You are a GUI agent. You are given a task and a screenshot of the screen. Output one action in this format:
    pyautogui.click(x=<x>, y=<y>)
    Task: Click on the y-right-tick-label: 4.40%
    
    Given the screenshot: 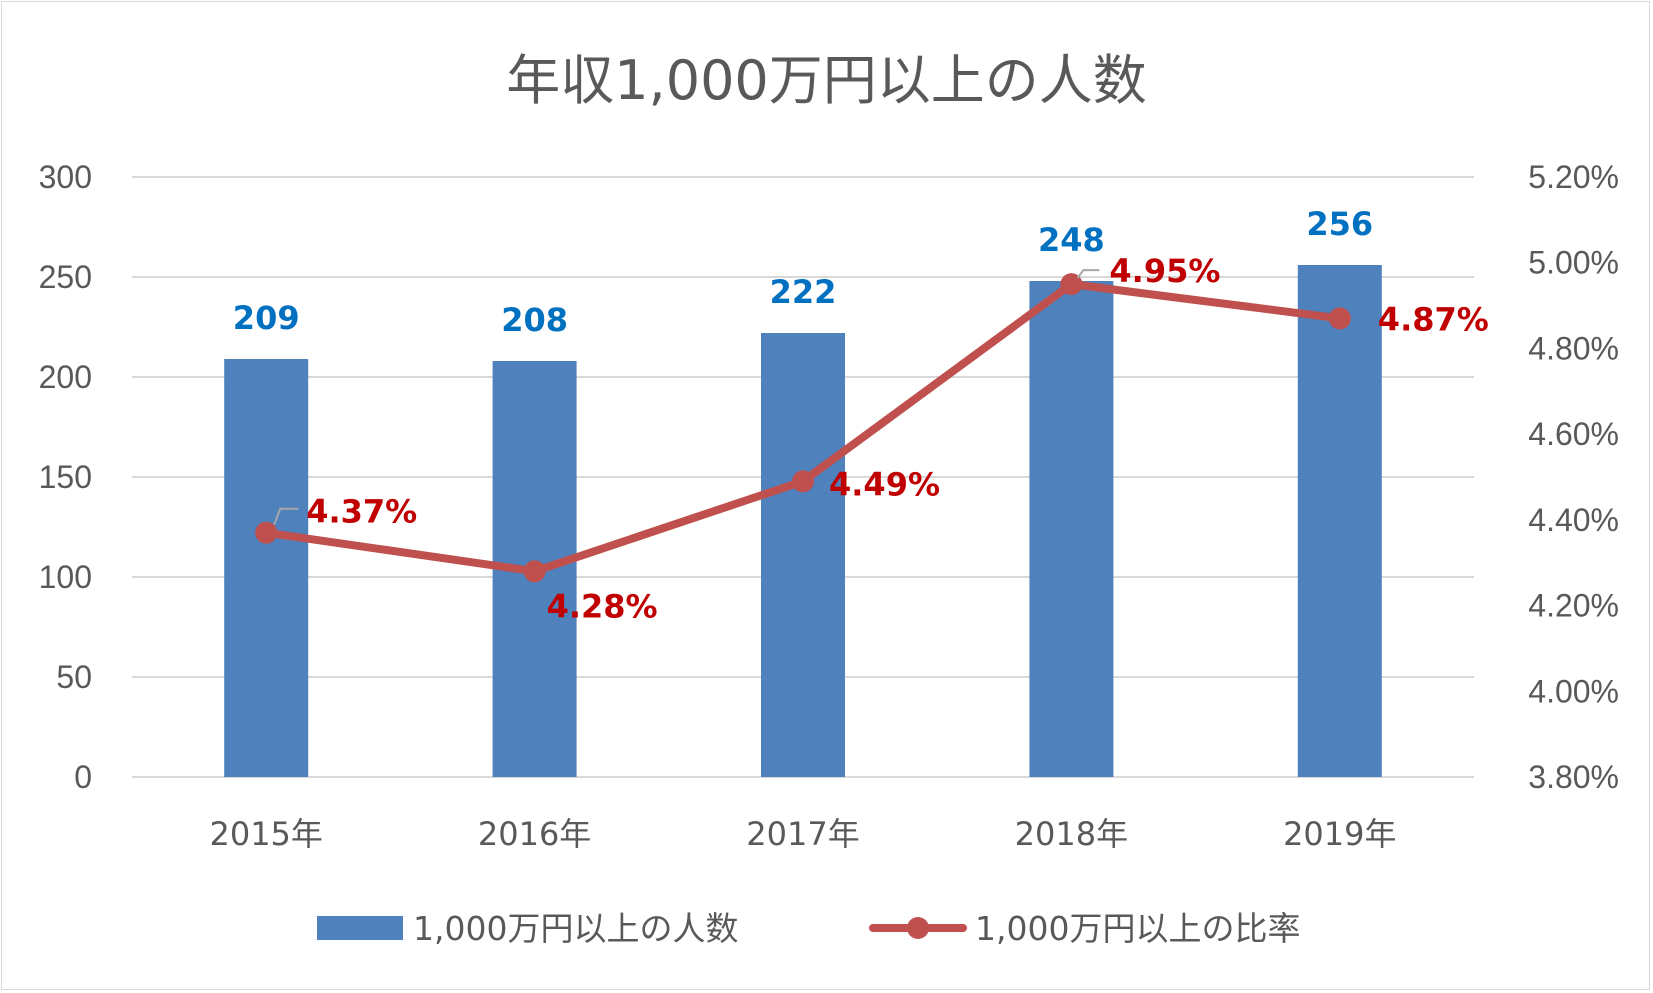 What is the action you would take?
    pyautogui.click(x=1573, y=520)
    